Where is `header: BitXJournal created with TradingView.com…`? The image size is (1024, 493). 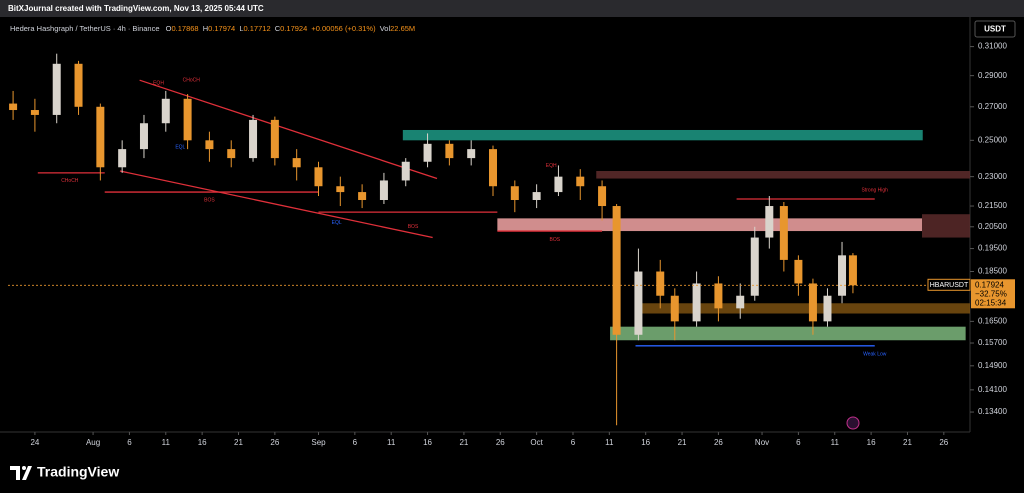 header: BitXJournal created with TradingView.com… is located at coordinates (136, 8).